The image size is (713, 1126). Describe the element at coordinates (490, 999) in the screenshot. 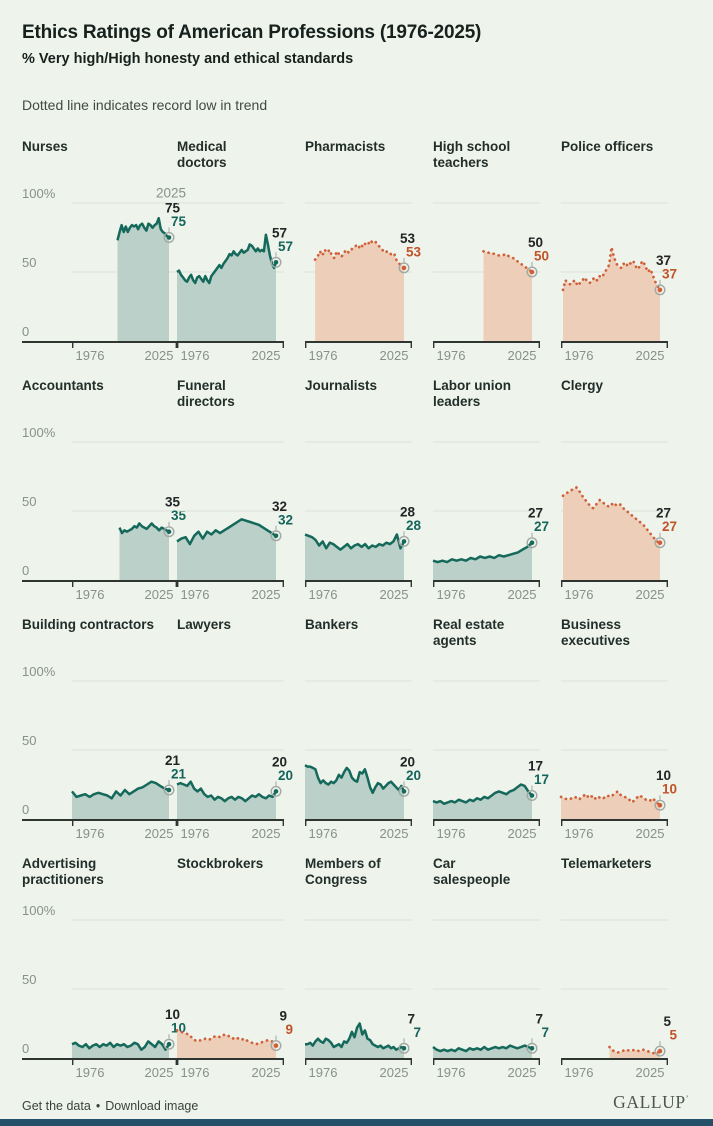

I see `sparkline-car-salespeople: 1976 2025 77` at that location.